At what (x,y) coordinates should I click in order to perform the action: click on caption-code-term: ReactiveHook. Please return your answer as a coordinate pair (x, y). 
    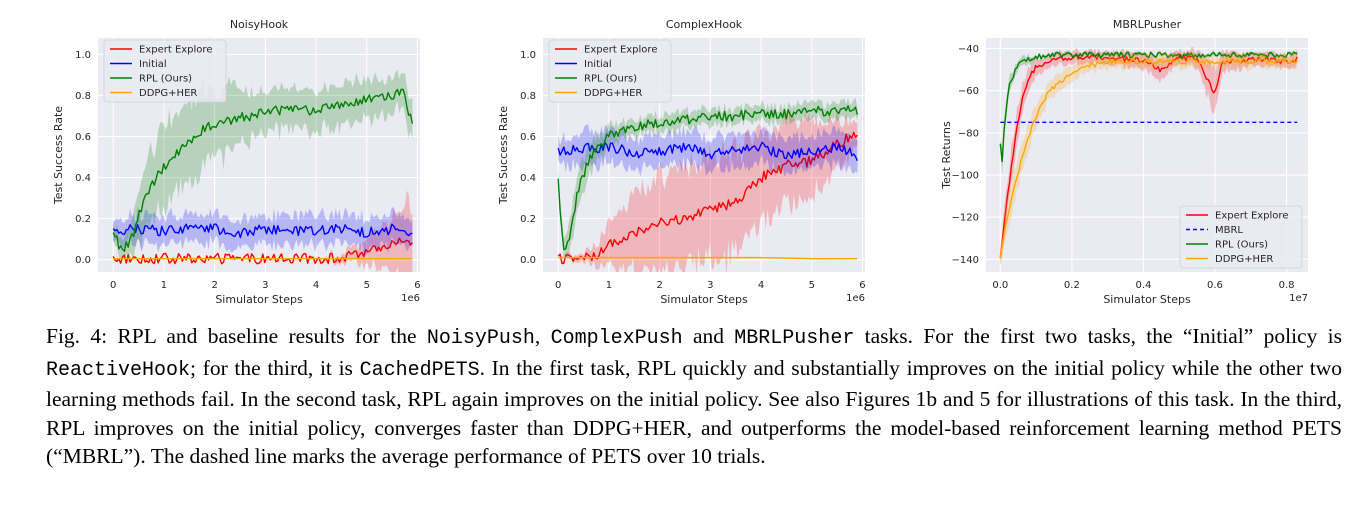
    Looking at the image, I should click on (118, 370).